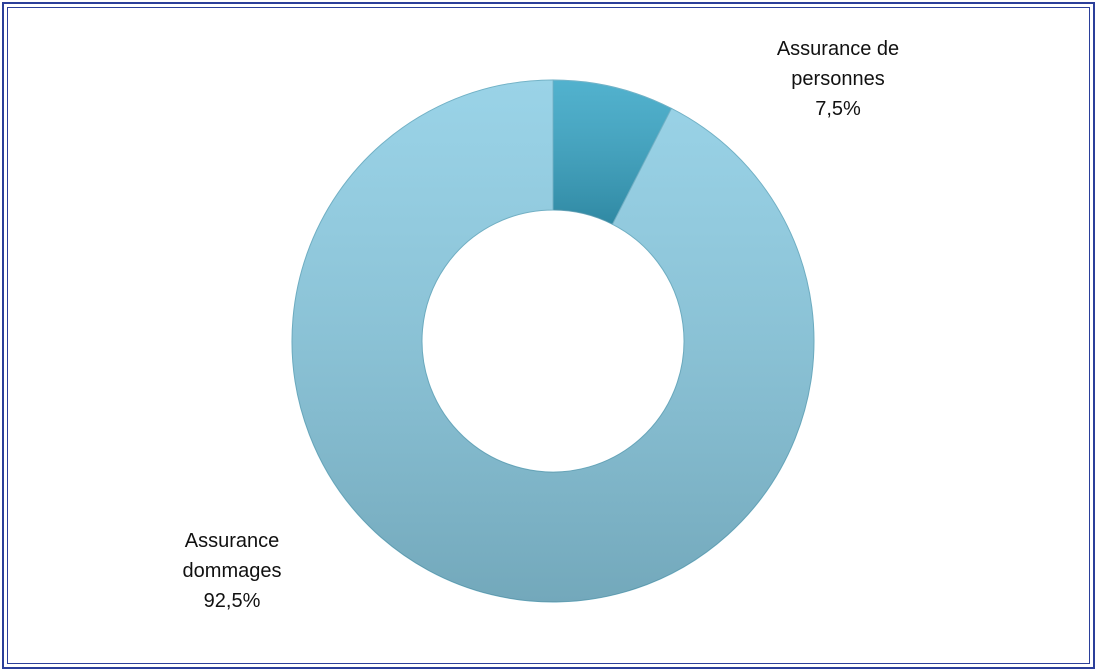  I want to click on slice-value-label: 7,5%, so click(838, 109).